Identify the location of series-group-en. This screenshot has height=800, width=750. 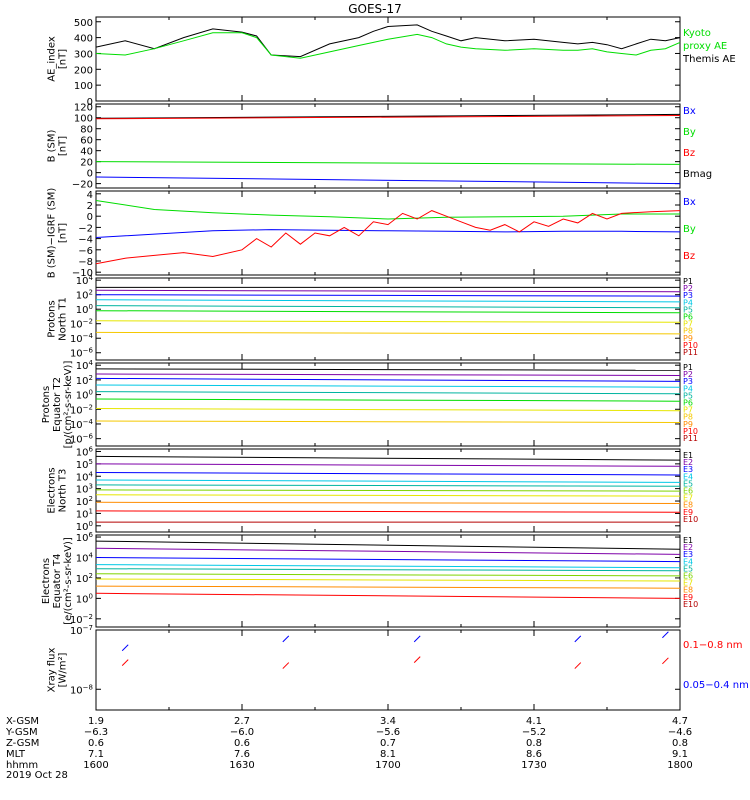
(388, 489).